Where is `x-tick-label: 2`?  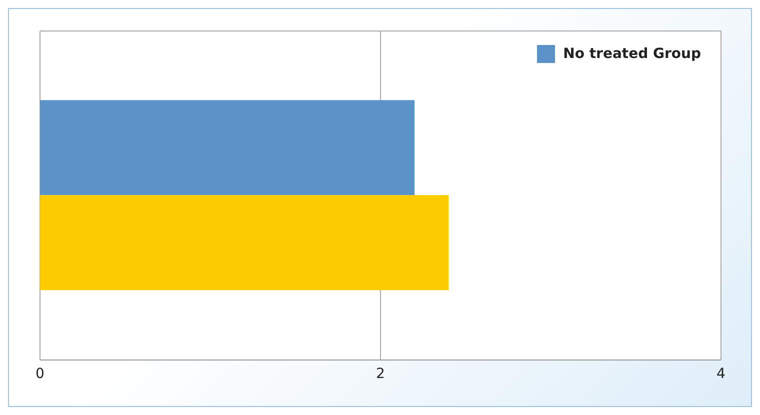 x-tick-label: 2 is located at coordinates (380, 374).